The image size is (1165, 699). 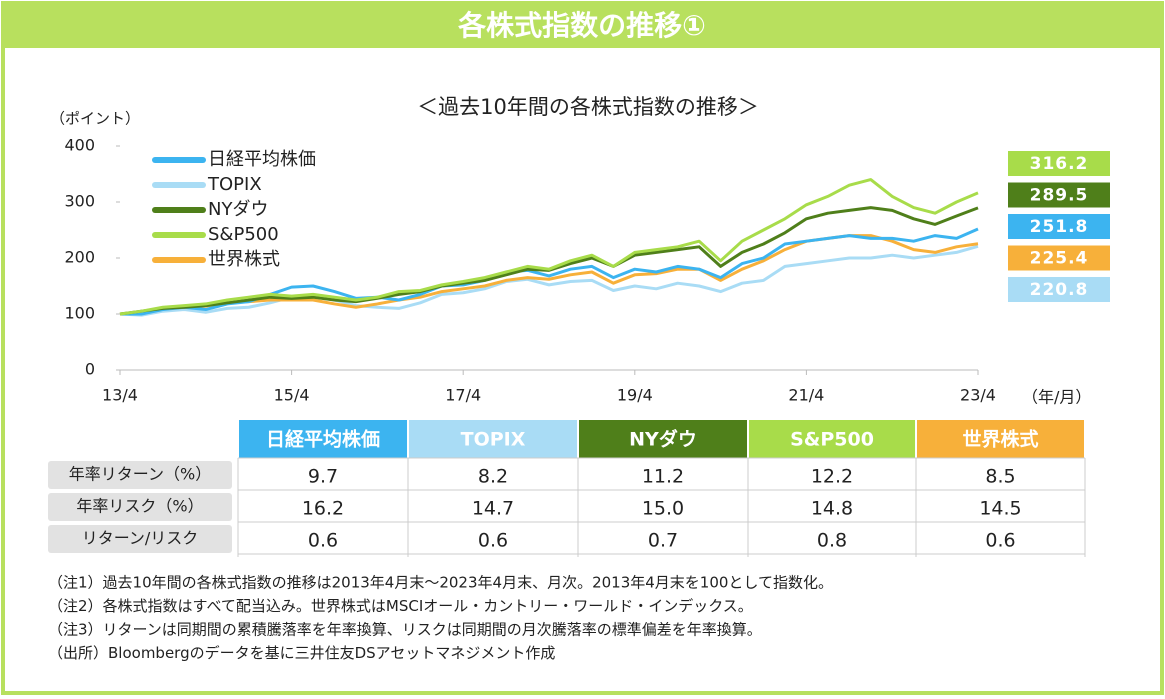 I want to click on table-cell: 12.2, so click(x=832, y=477).